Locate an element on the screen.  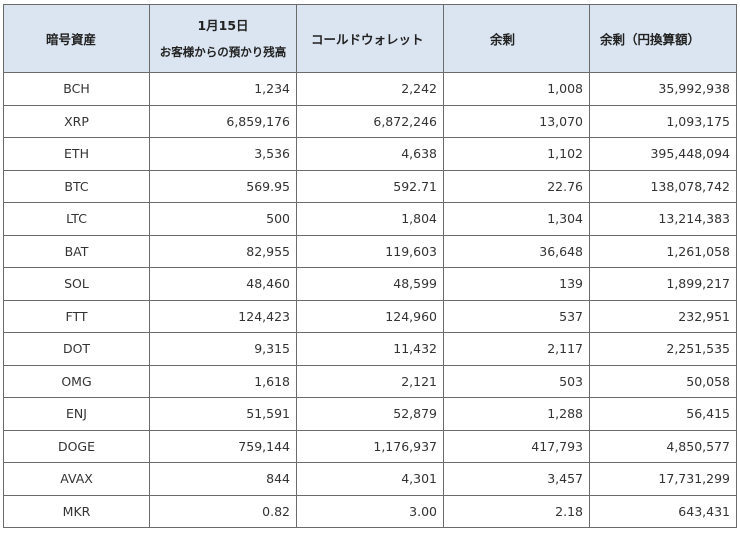
cell-cold-wallet: 592.71 is located at coordinates (370, 186).